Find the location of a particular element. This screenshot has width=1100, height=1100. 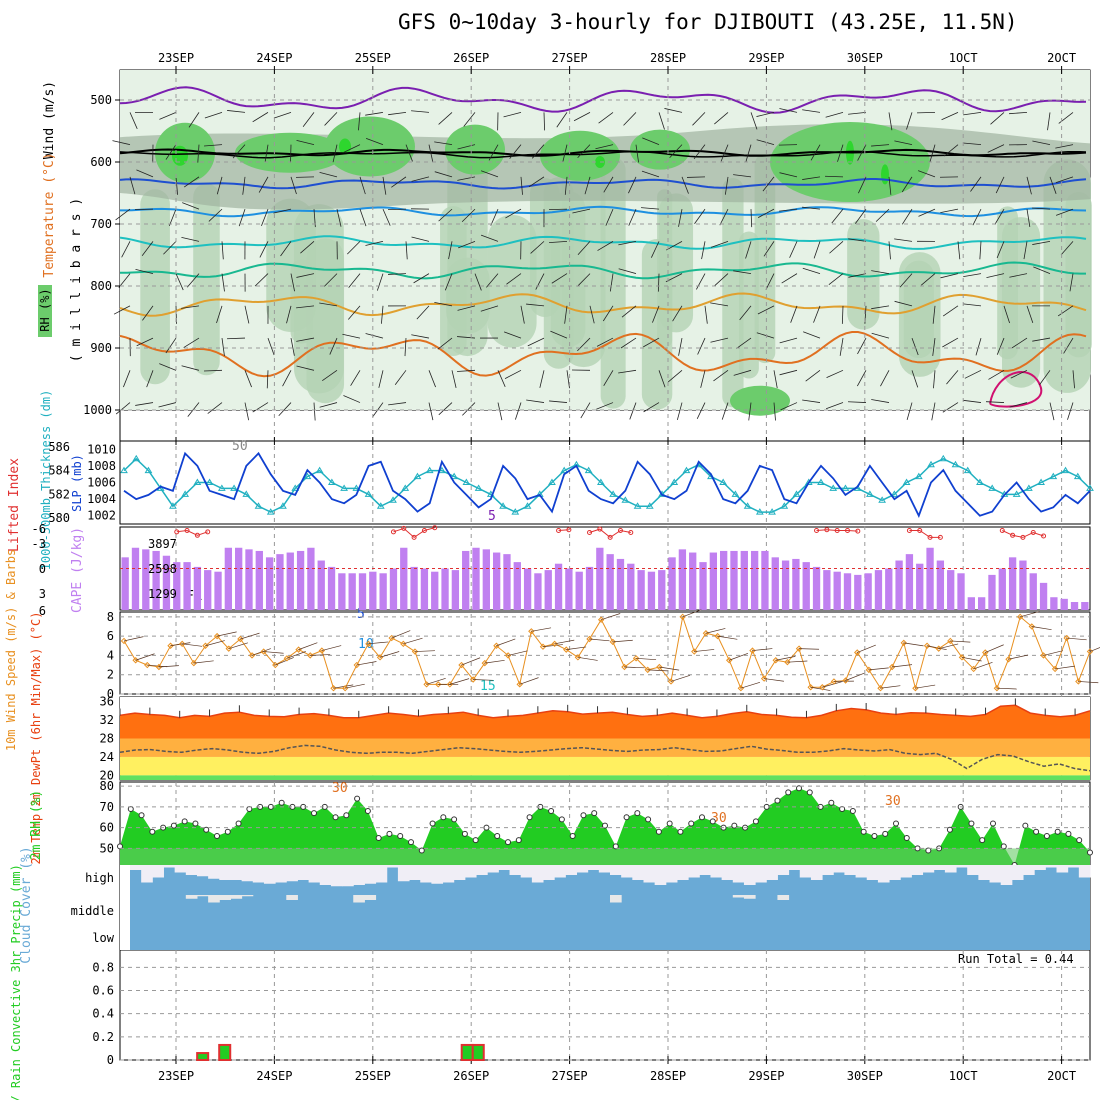

date-label-top: 1OCT is located at coordinates (963, 58).